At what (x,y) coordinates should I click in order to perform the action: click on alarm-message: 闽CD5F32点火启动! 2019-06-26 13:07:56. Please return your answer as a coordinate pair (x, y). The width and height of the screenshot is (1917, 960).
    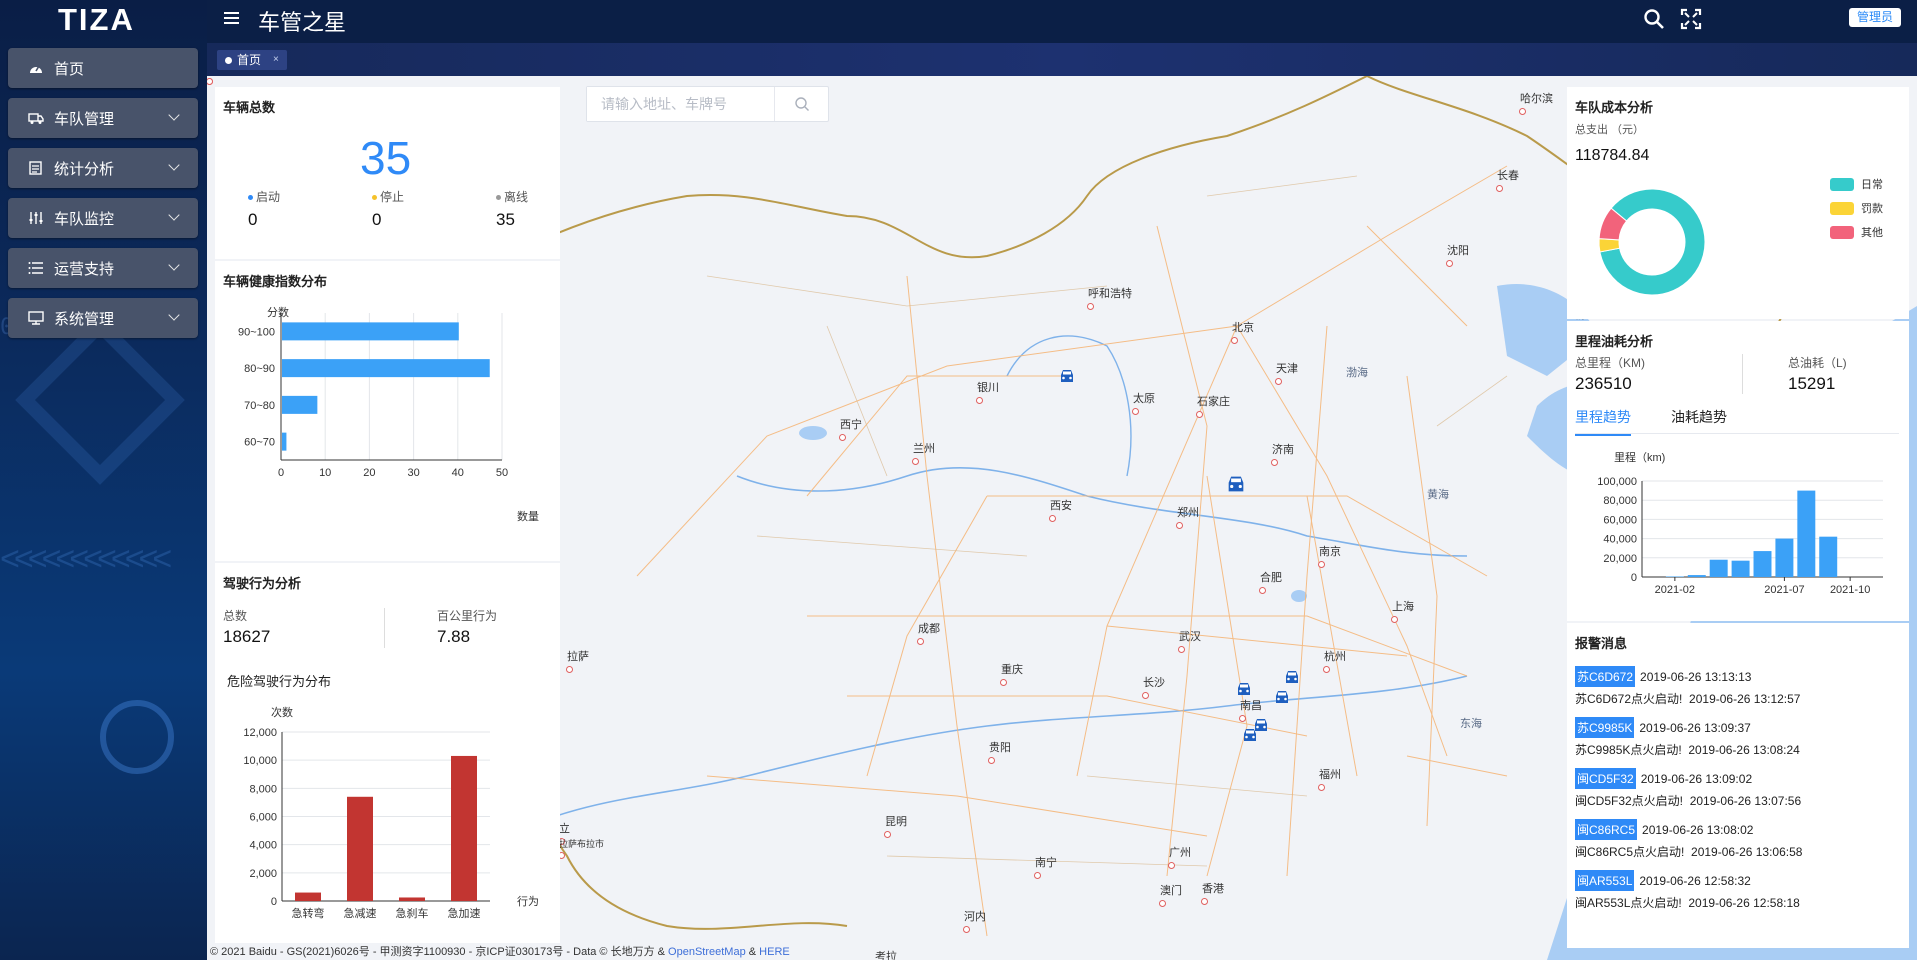
    Looking at the image, I should click on (1688, 801).